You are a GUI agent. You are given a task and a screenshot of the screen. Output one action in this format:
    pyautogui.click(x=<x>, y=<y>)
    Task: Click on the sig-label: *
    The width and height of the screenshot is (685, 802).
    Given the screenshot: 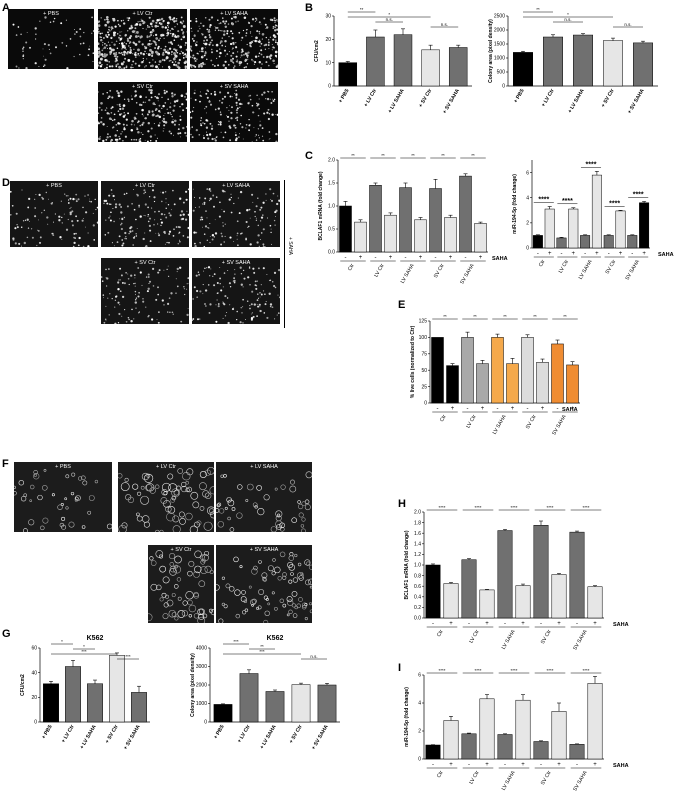 What is the action you would take?
    pyautogui.click(x=389, y=14)
    